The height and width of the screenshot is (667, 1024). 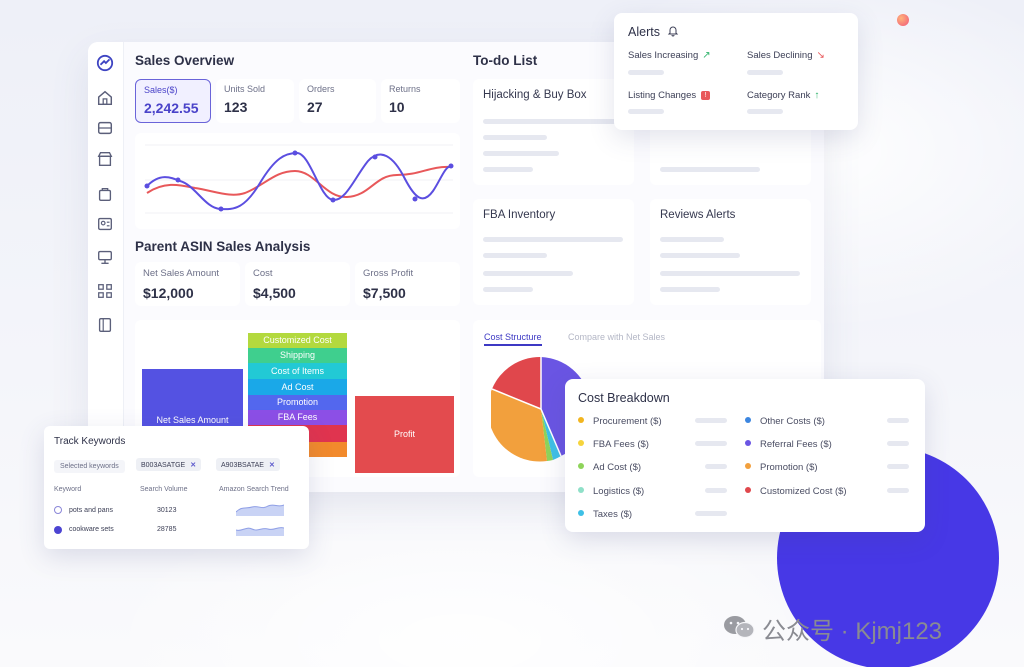 I want to click on volume-cell: 30123, so click(x=167, y=510).